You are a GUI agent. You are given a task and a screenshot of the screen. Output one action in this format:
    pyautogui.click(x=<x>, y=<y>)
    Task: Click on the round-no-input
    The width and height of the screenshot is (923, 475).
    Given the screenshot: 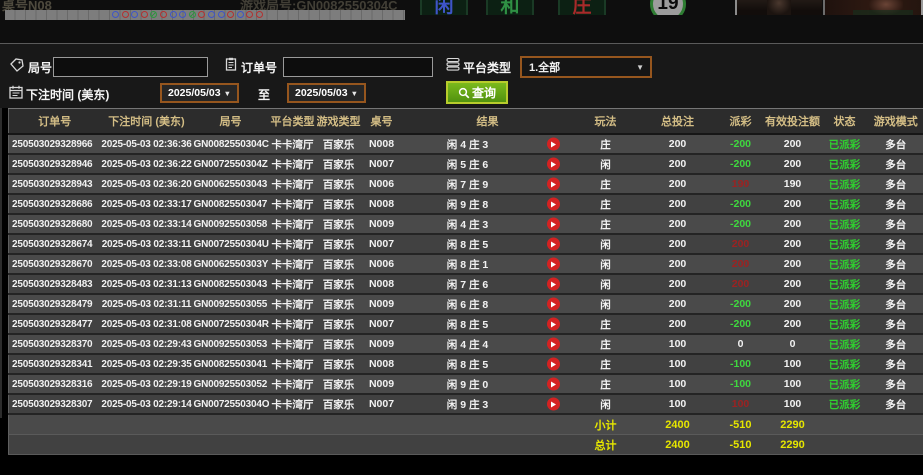 What is the action you would take?
    pyautogui.click(x=130, y=67)
    